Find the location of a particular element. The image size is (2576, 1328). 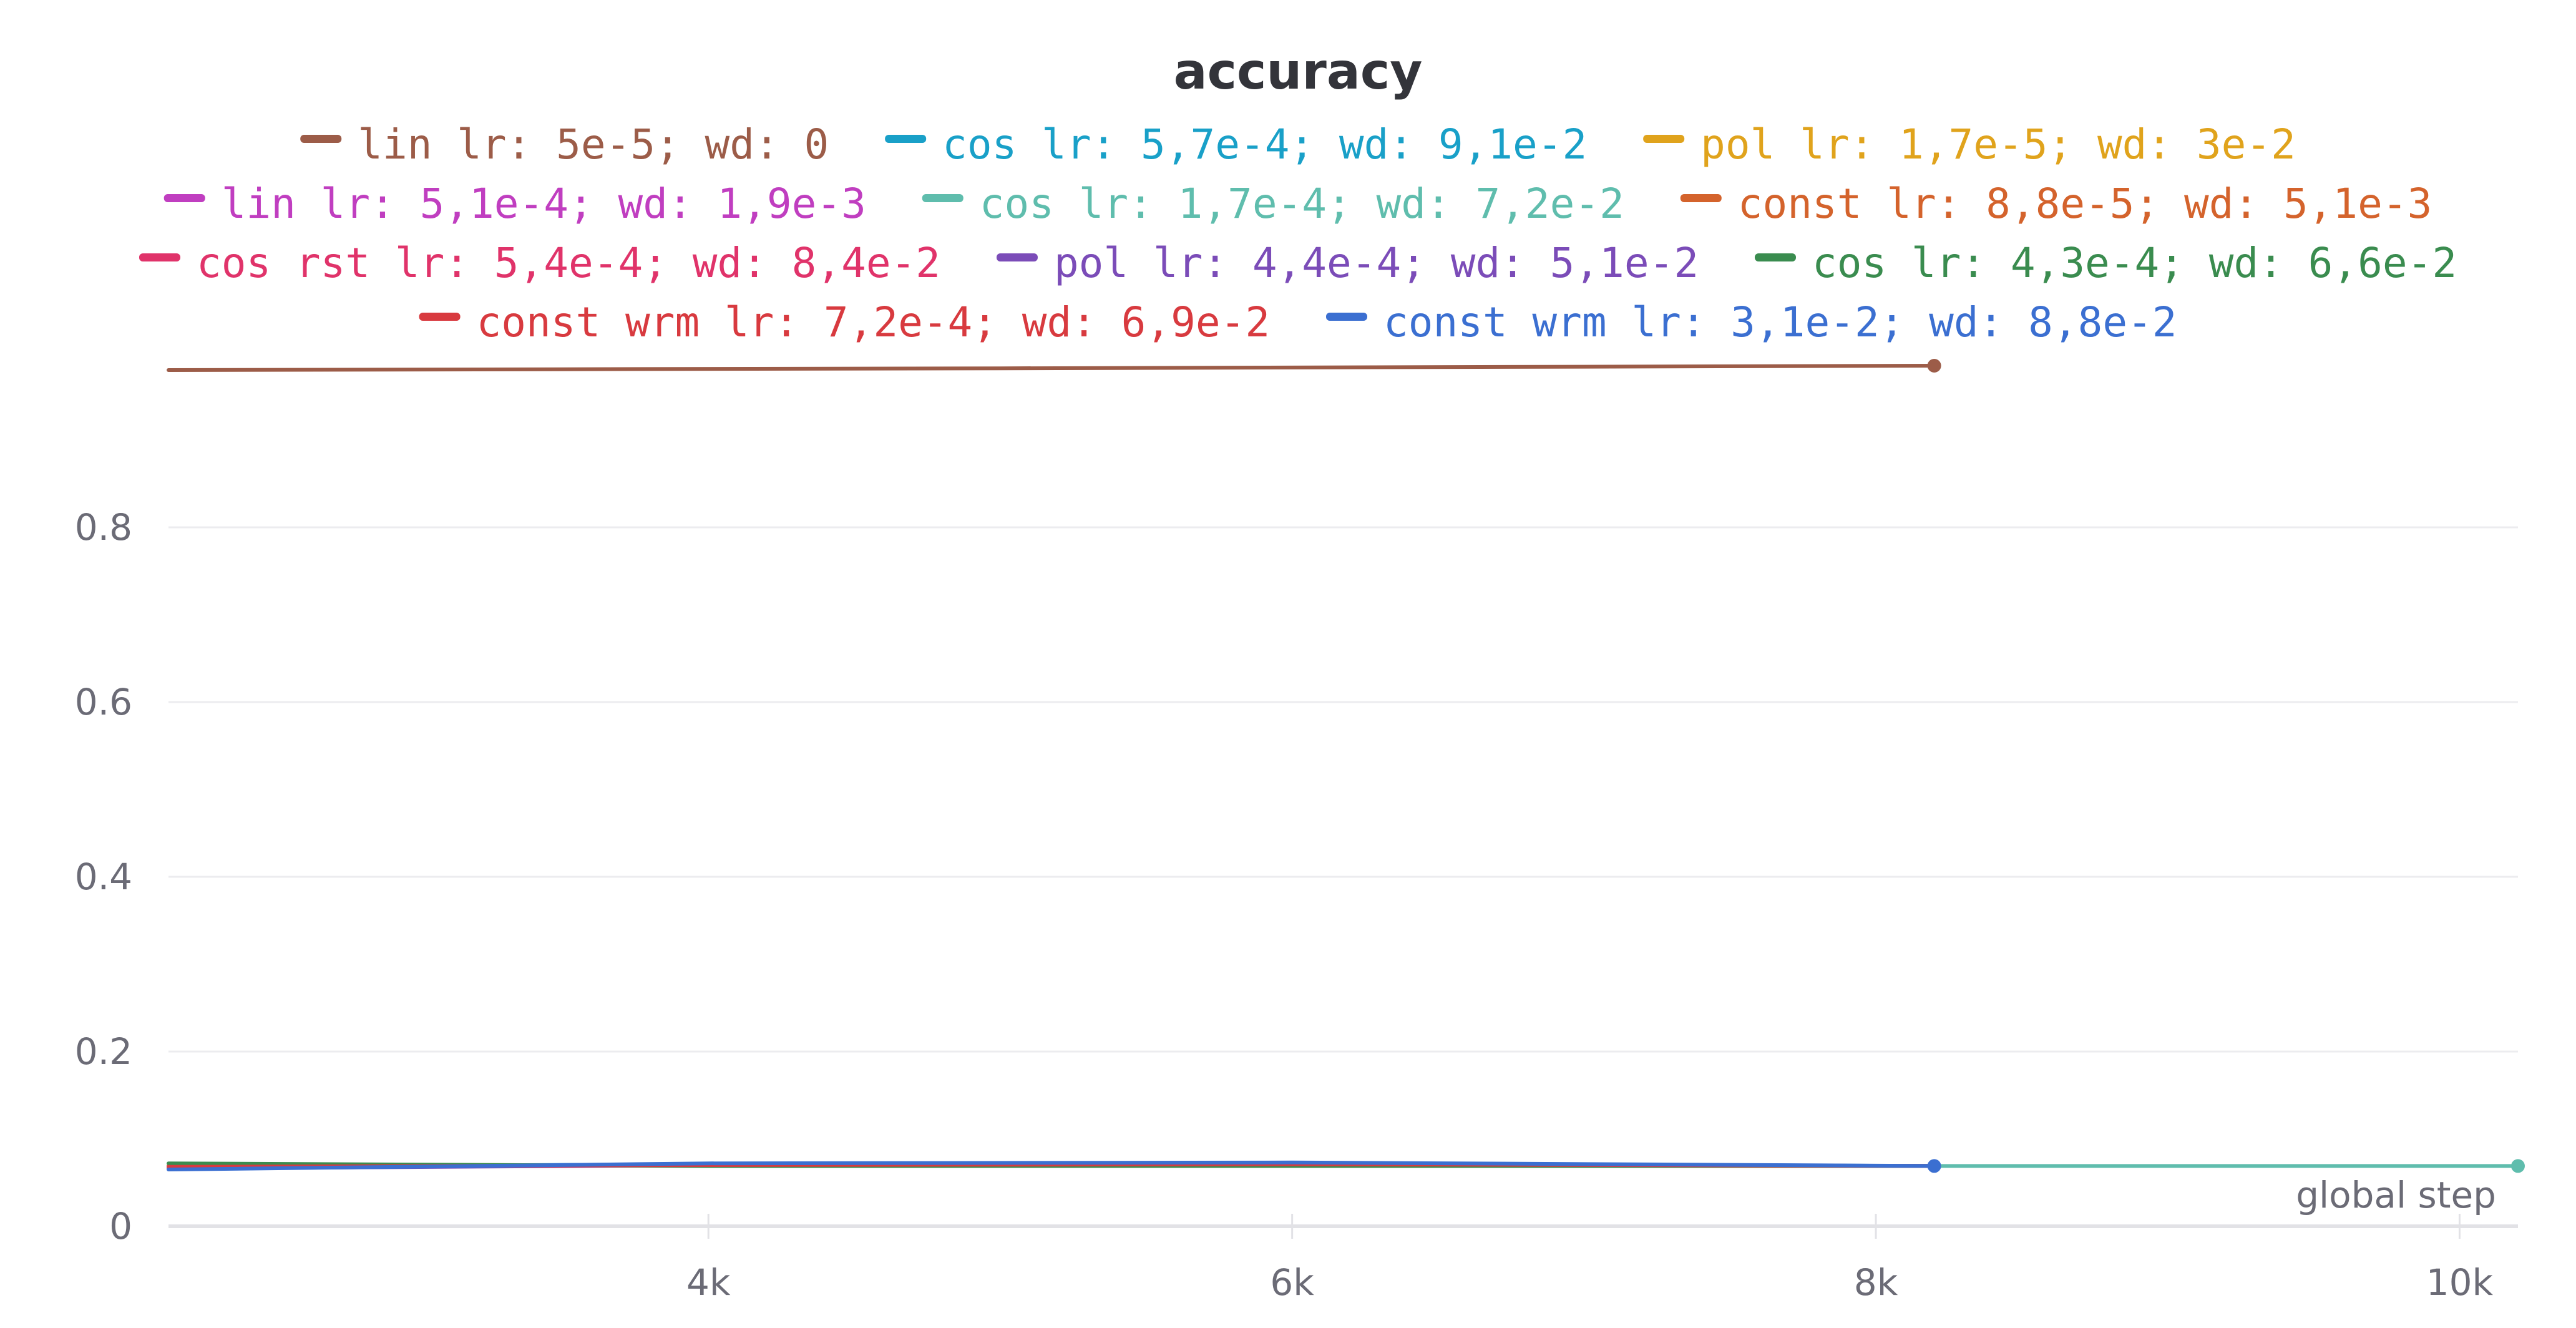

legend-label: pol lr: 1,7e-5; wd: 3e-2 is located at coordinates (1998, 144).